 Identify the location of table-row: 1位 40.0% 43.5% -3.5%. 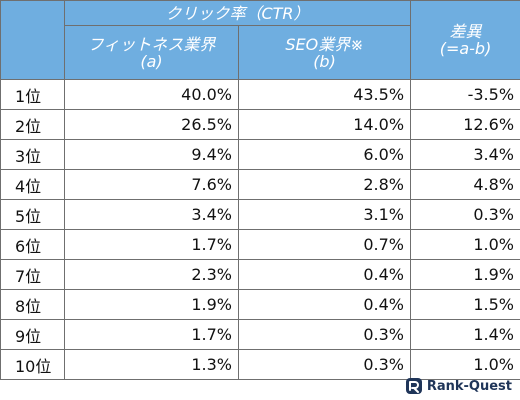
(260, 94).